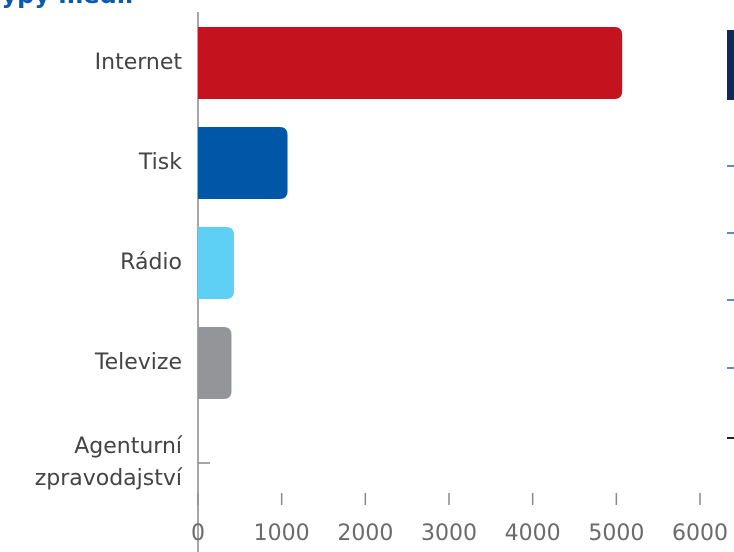 This screenshot has height=552, width=734. What do you see at coordinates (139, 62) in the screenshot?
I see `y-tick-label: Internet` at bounding box center [139, 62].